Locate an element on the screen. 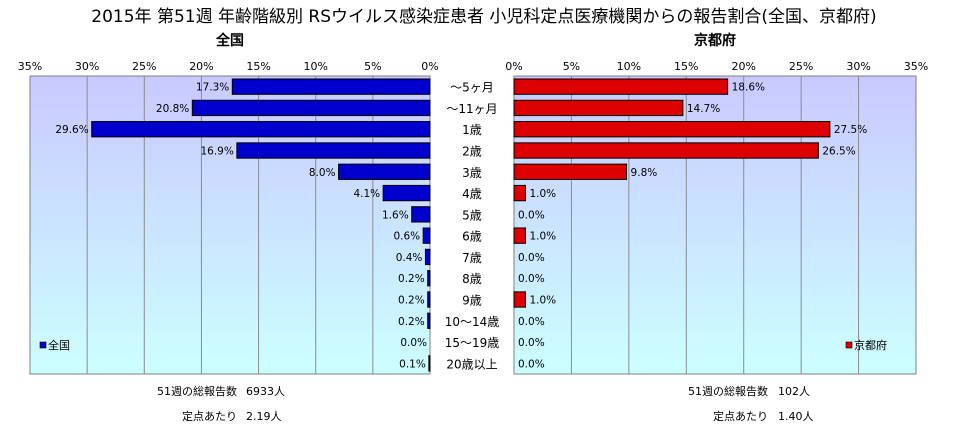 Image resolution: width=968 pixels, height=431 pixels. category-label: 5歳 is located at coordinates (472, 215).